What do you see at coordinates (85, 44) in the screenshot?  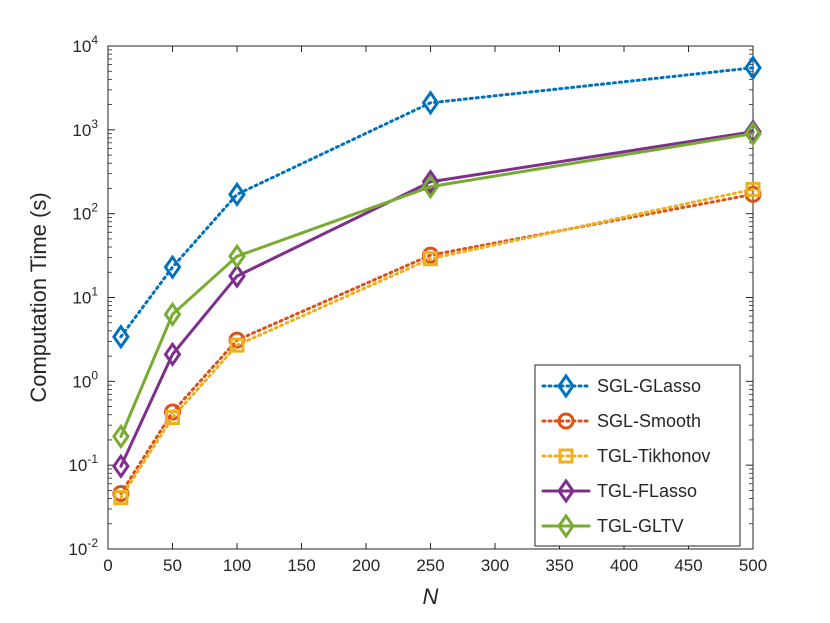 I see `y-tick-label: 10⁴` at bounding box center [85, 44].